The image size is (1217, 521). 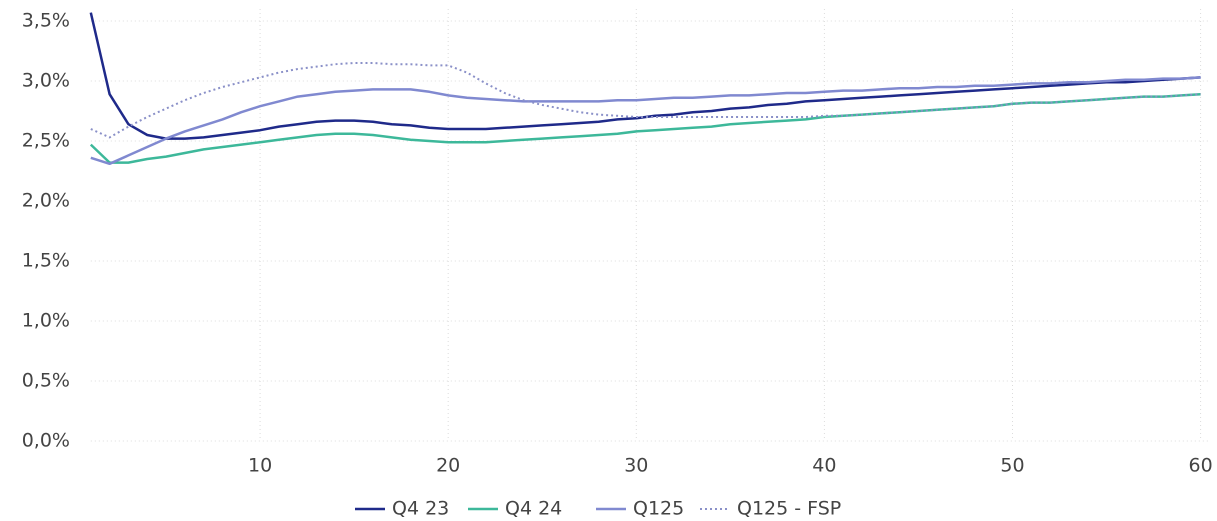 I want to click on y-tick-label: 3,0%, so click(x=46, y=81).